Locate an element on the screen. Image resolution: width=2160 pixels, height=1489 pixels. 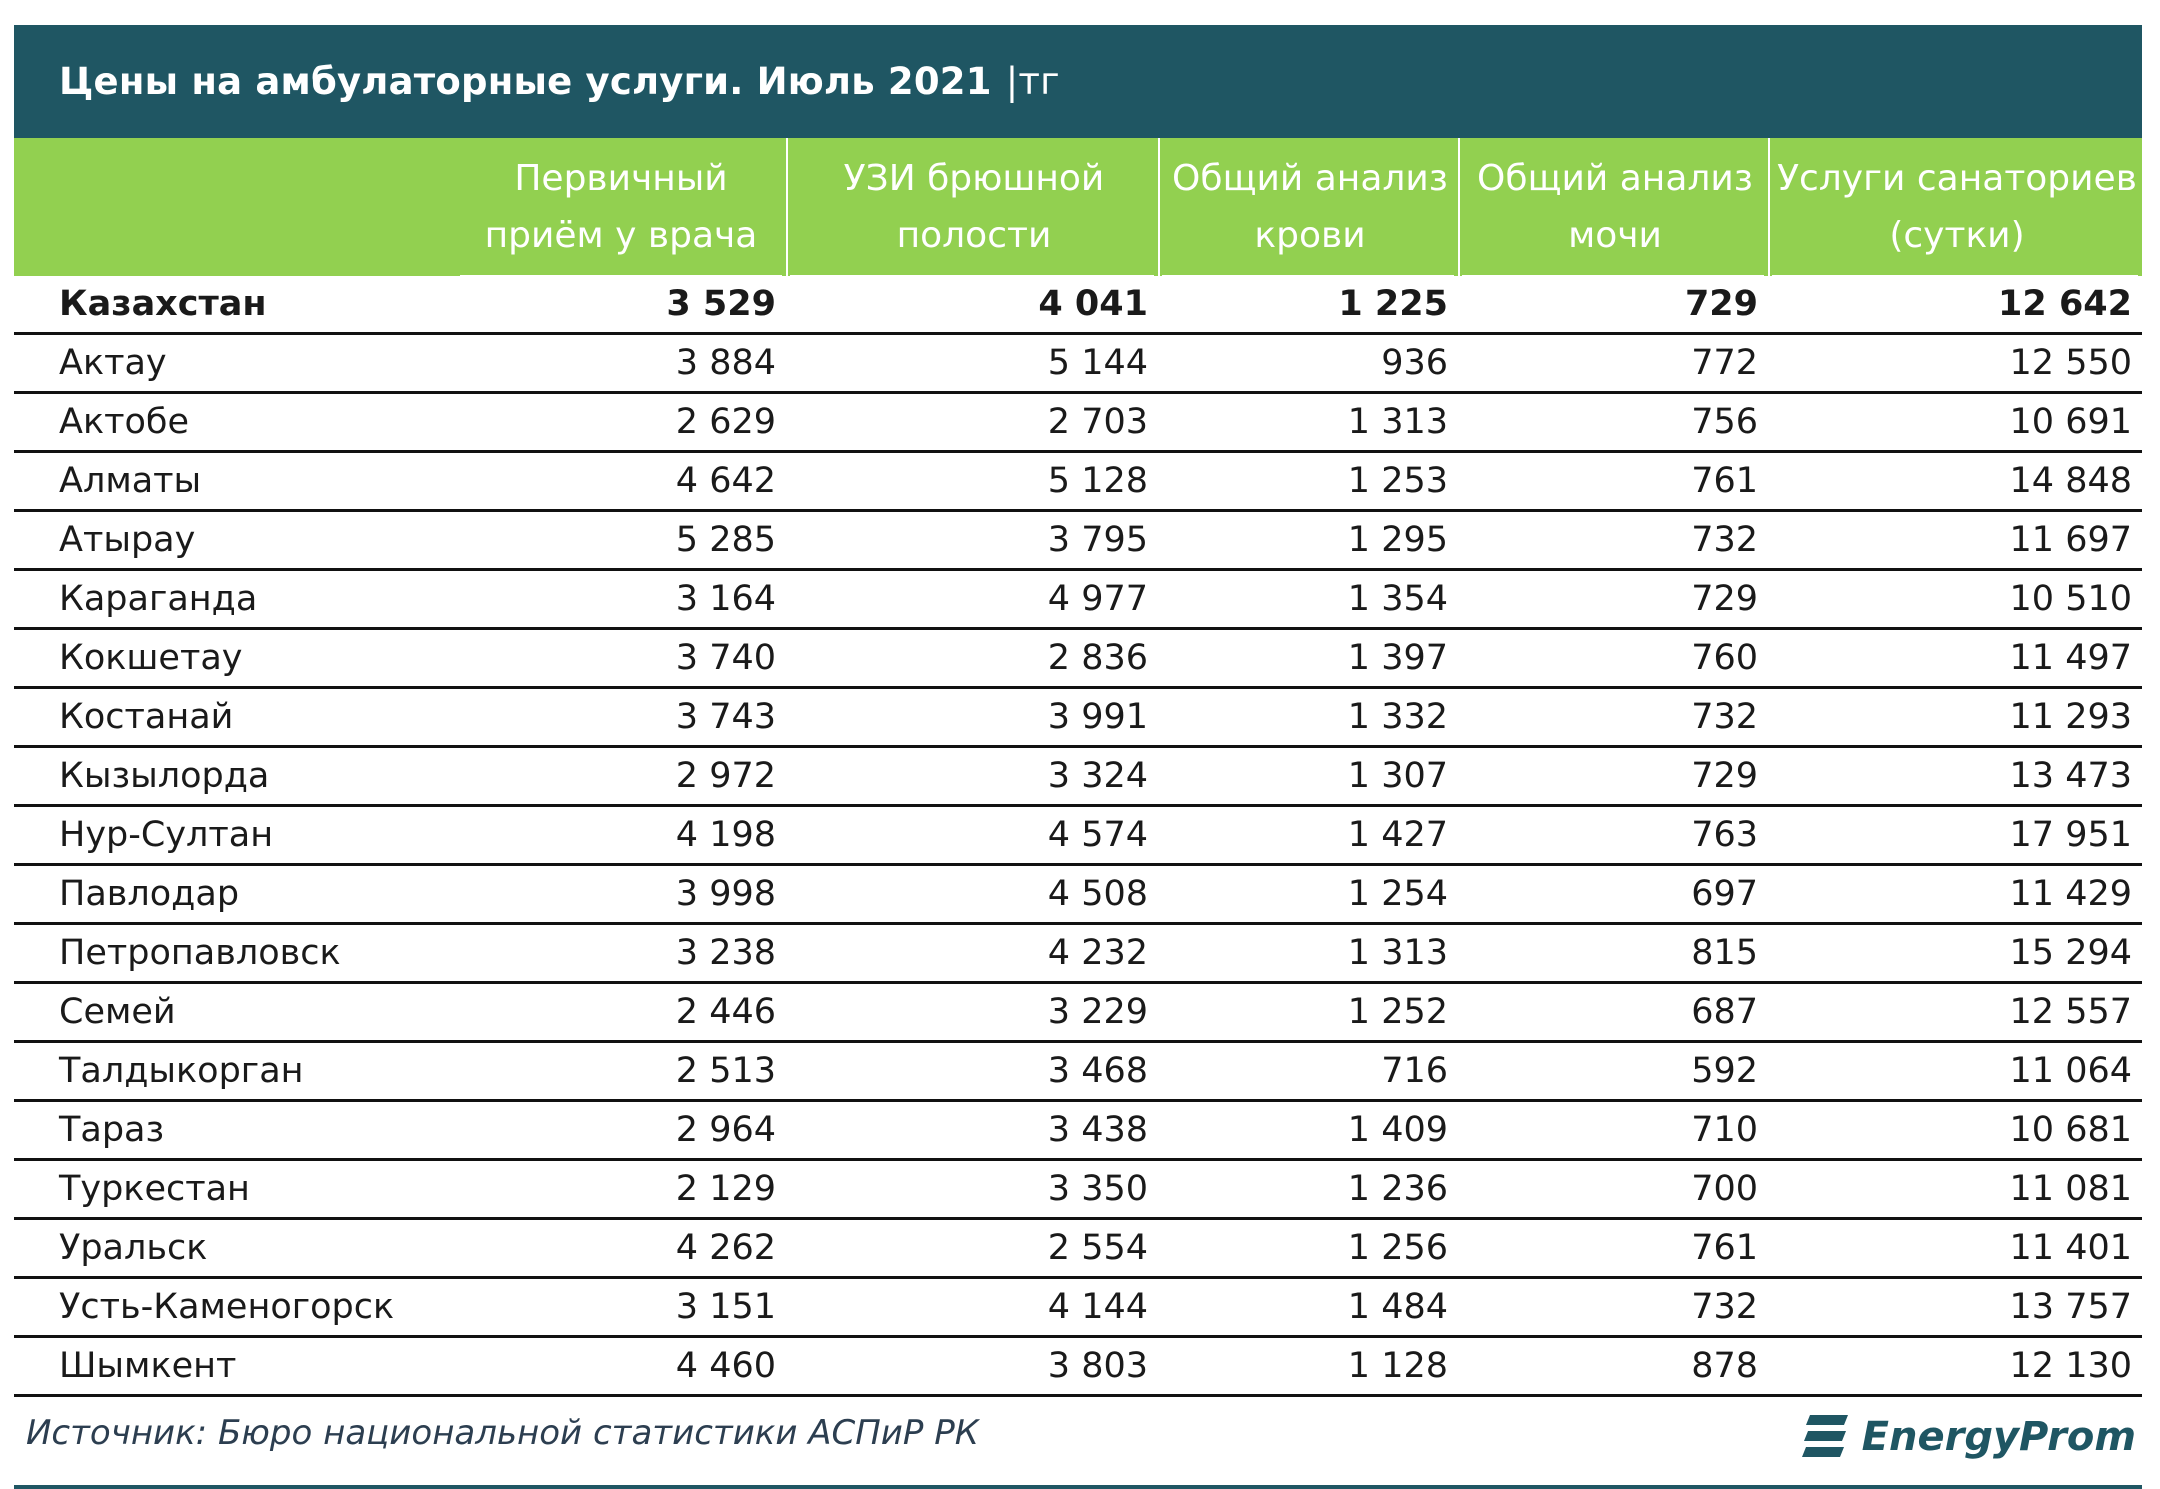
price-cell: 1 409 is located at coordinates (1308, 1129).